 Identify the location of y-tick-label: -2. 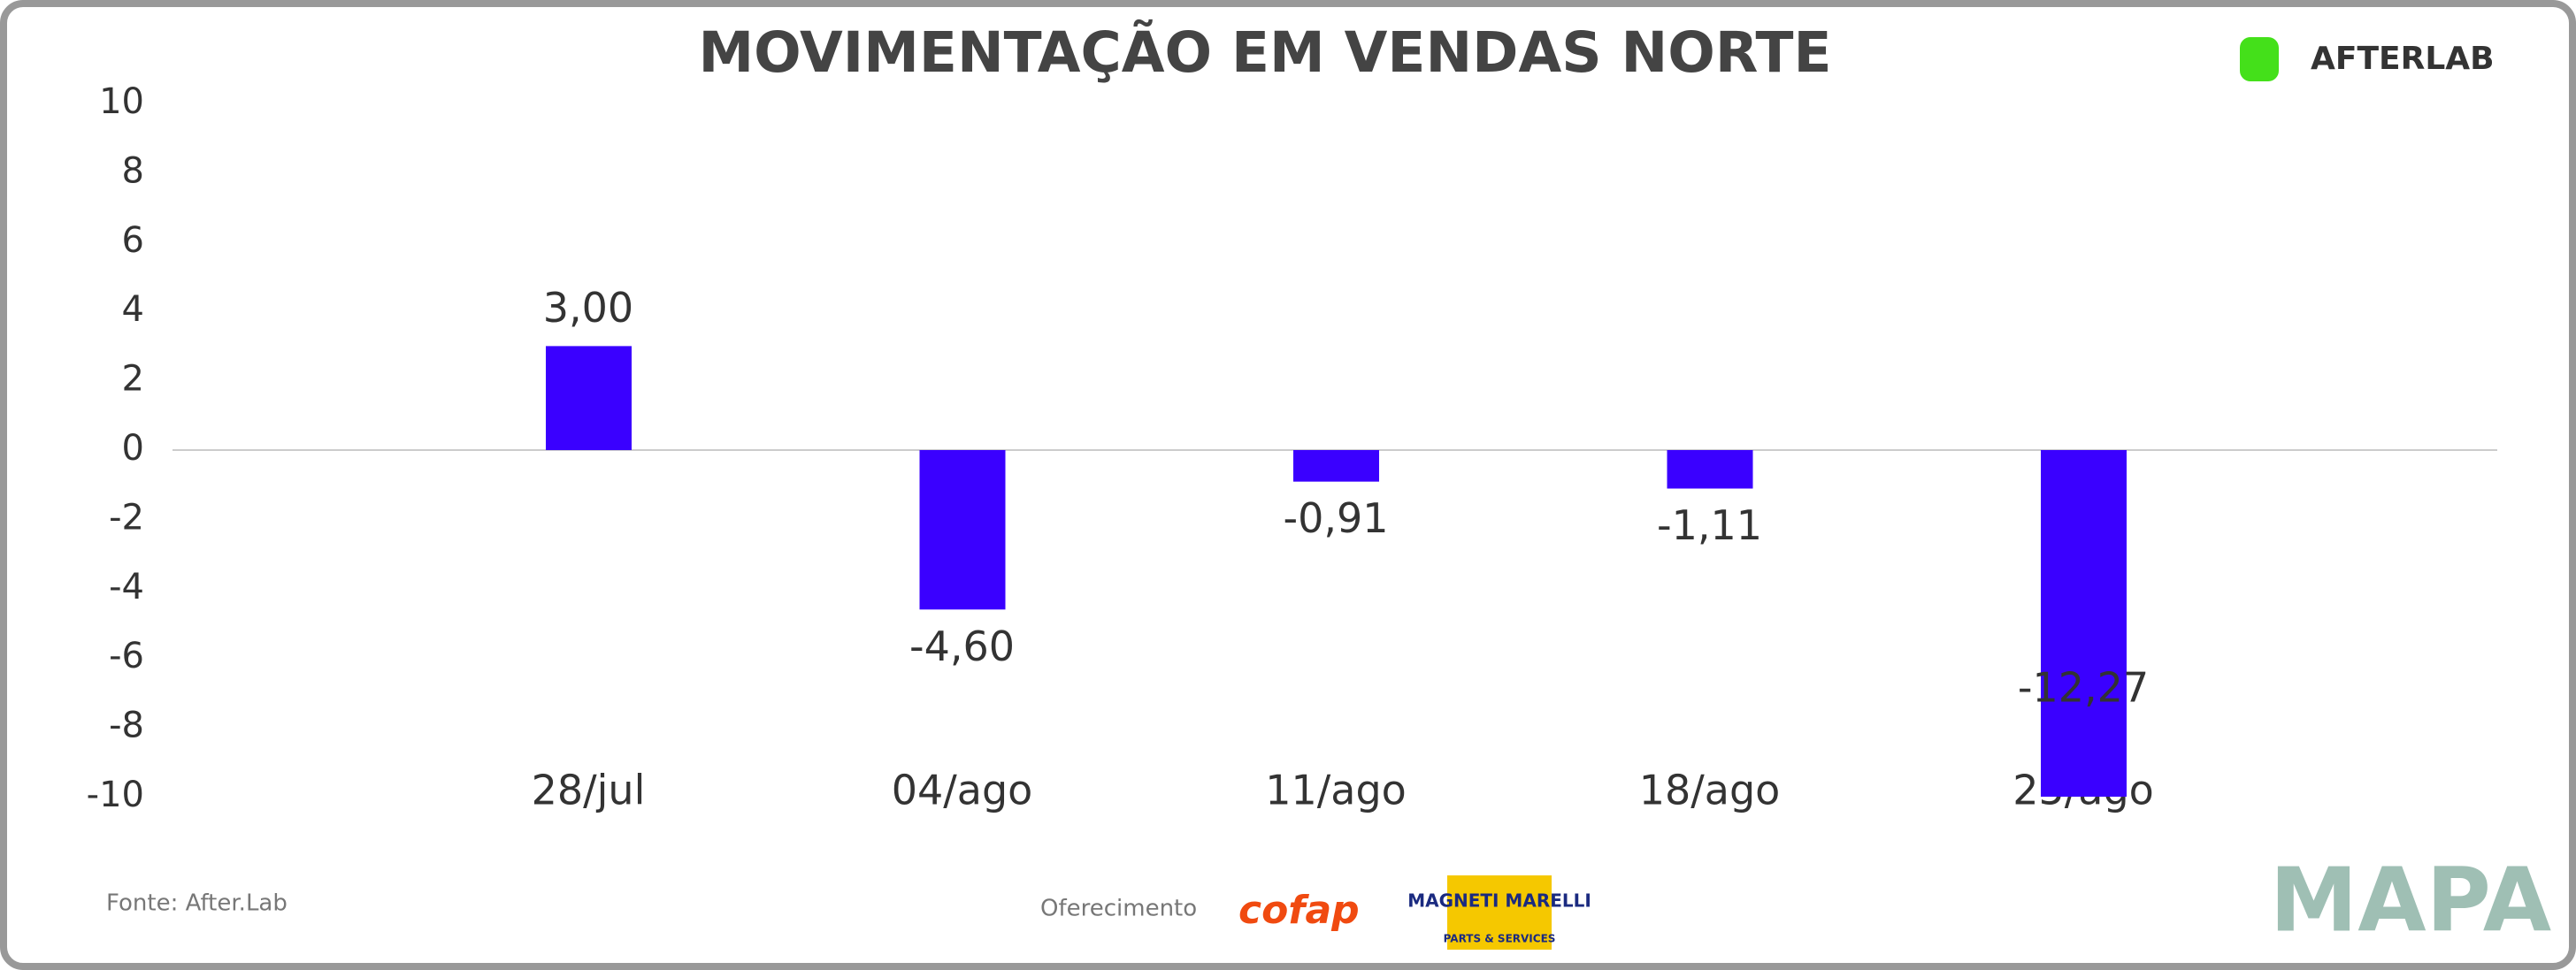
(126, 517).